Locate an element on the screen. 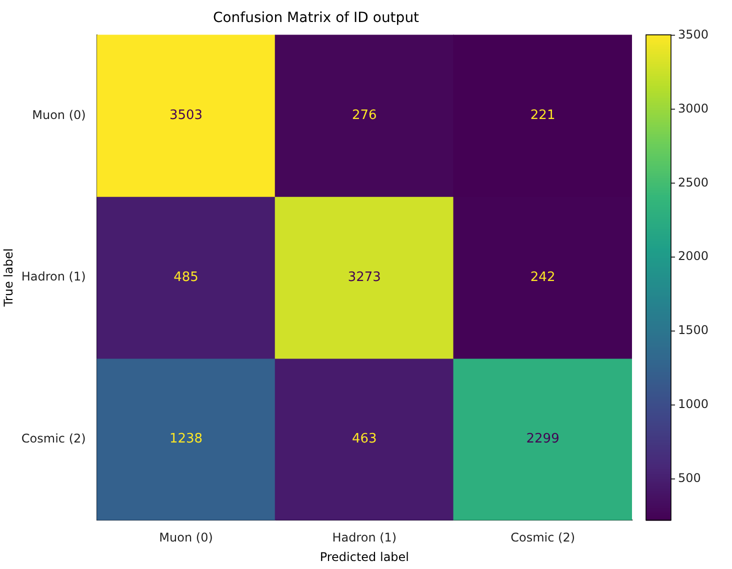  data-label: 485 is located at coordinates (186, 277).